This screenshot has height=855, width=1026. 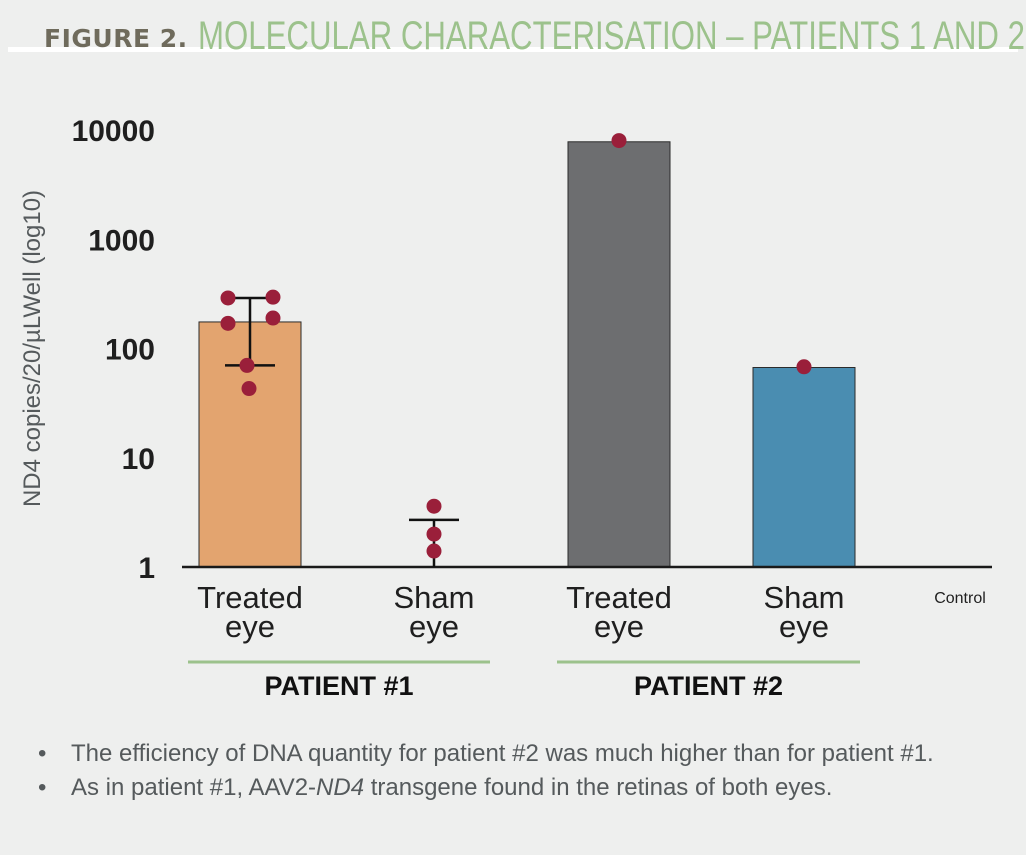 I want to click on x-tick-label-control: Control, so click(x=960, y=598).